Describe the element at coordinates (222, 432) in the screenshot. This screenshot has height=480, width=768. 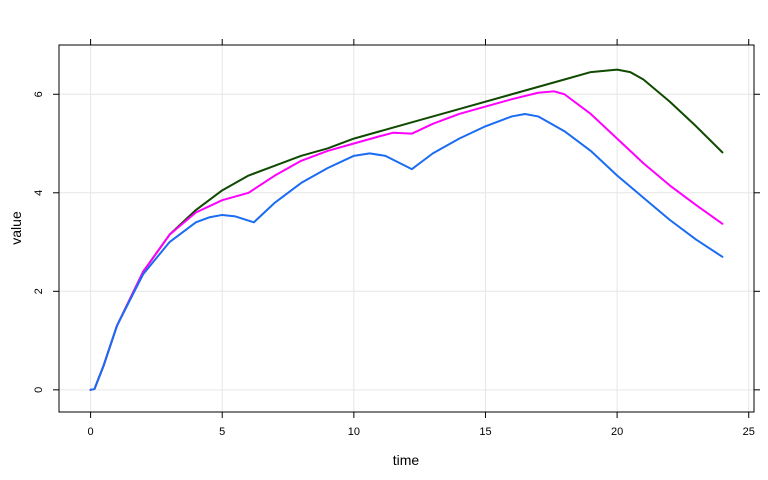
I see `x-tick-label: 5` at that location.